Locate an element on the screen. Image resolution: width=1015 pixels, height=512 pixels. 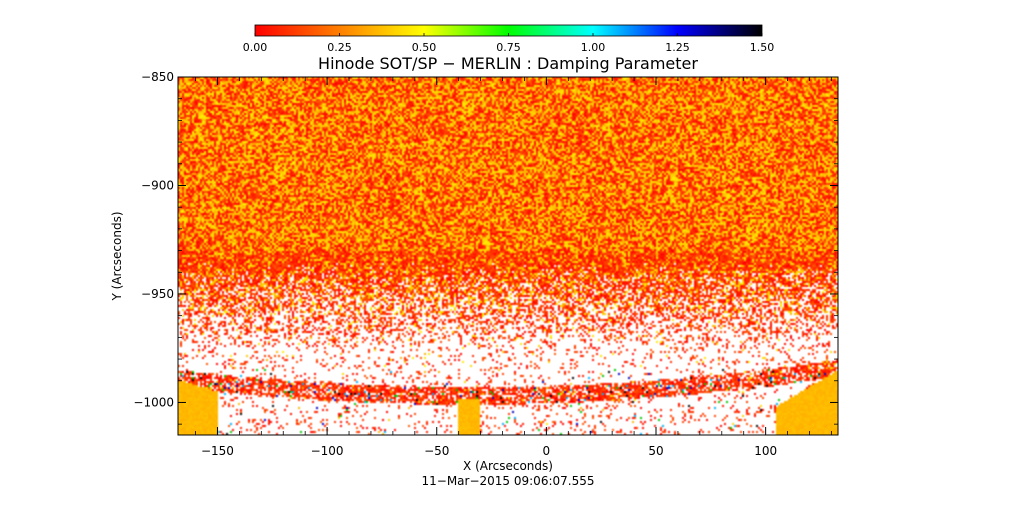
x-tick-label: 50 is located at coordinates (655, 451).